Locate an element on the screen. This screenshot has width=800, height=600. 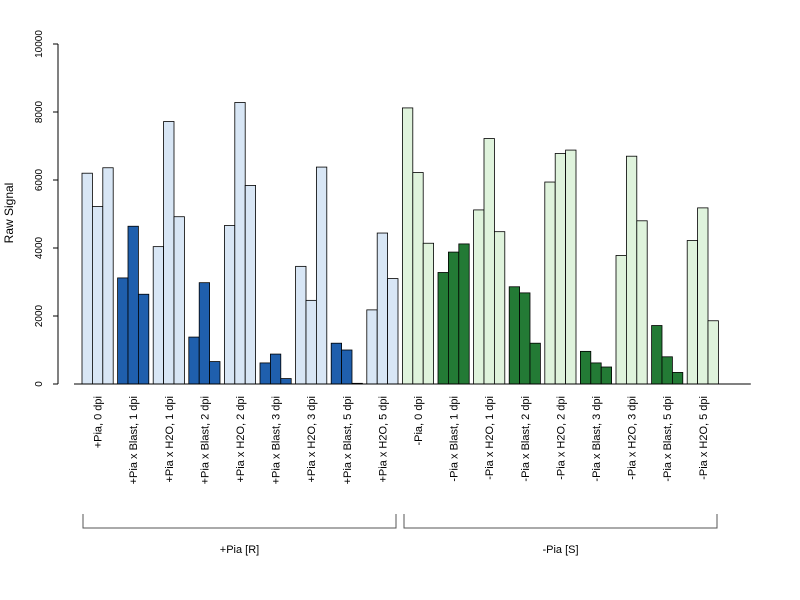
x-tick-label: -Pia x Blast, 1 dpi is located at coordinates (455, 439).